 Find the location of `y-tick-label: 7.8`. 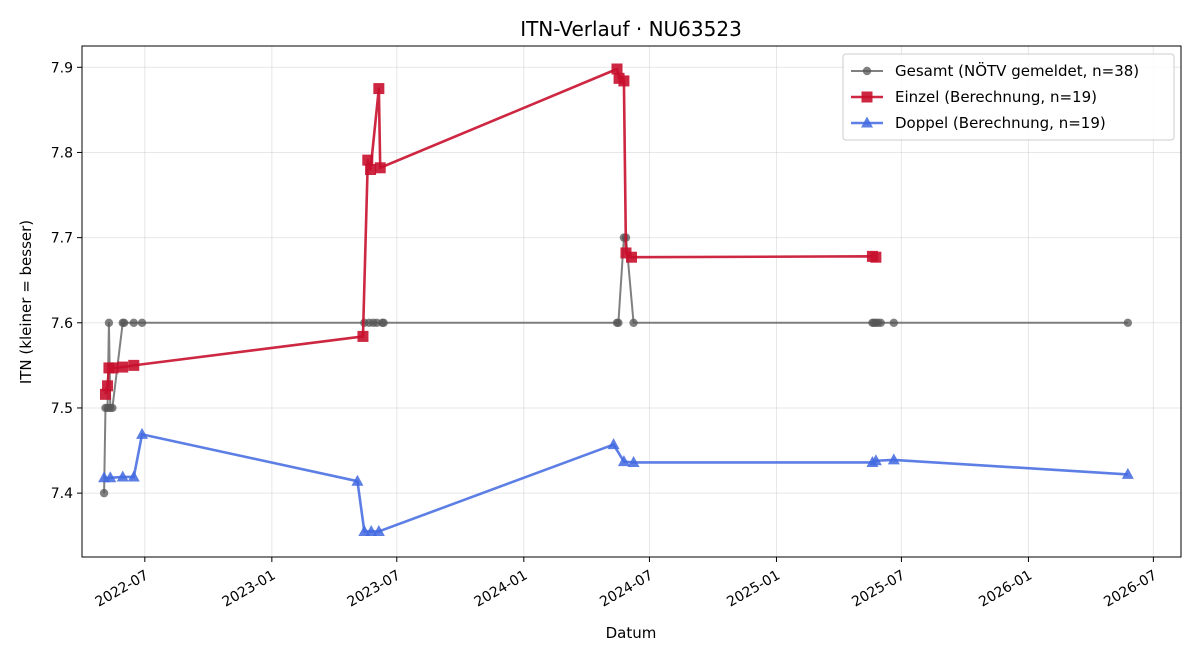

y-tick-label: 7.8 is located at coordinates (62, 153).